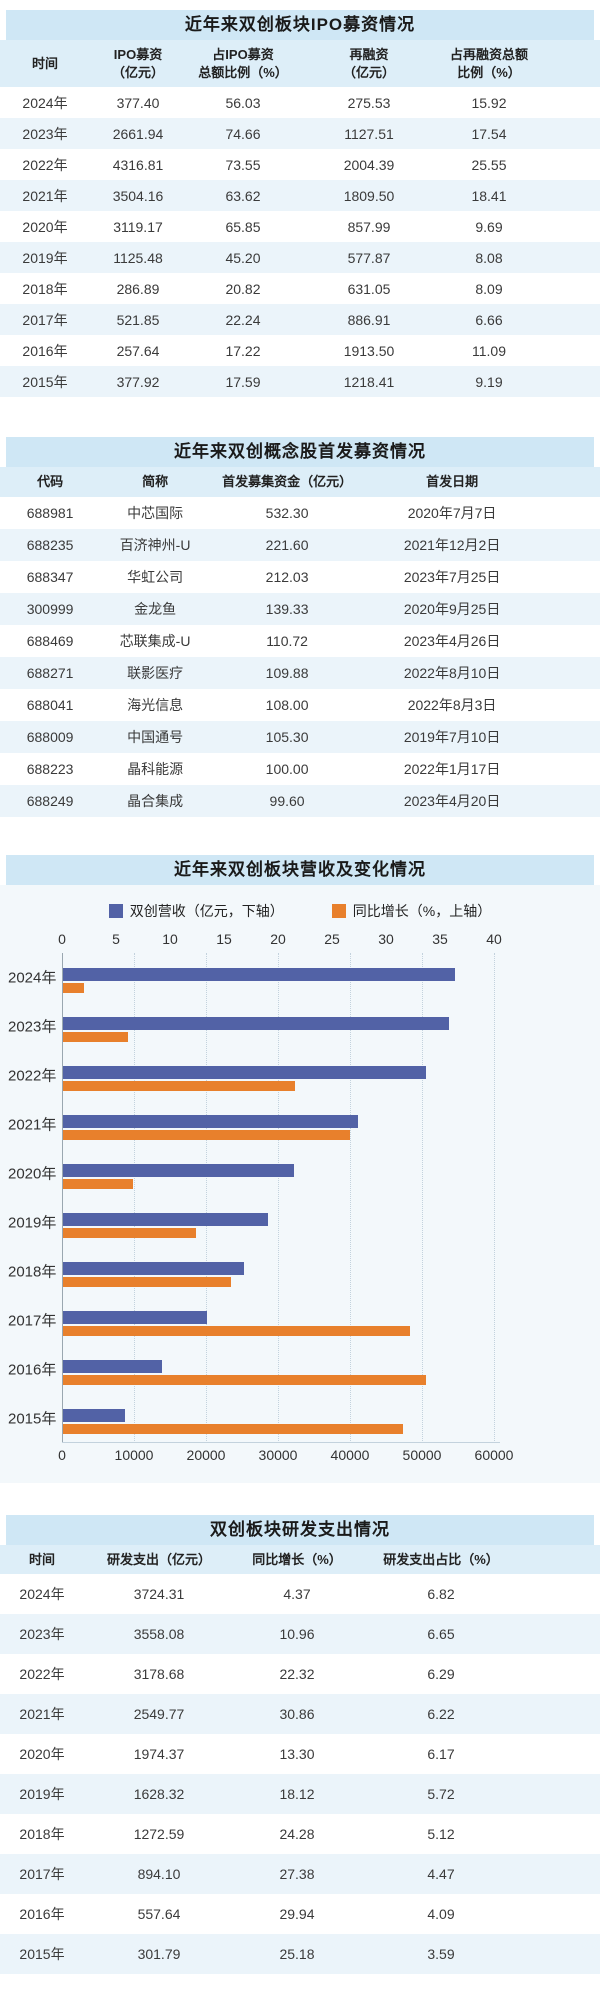 This screenshot has height=2007, width=600. What do you see at coordinates (297, 1559) in the screenshot?
I see `column-header: 同比增长（%）` at bounding box center [297, 1559].